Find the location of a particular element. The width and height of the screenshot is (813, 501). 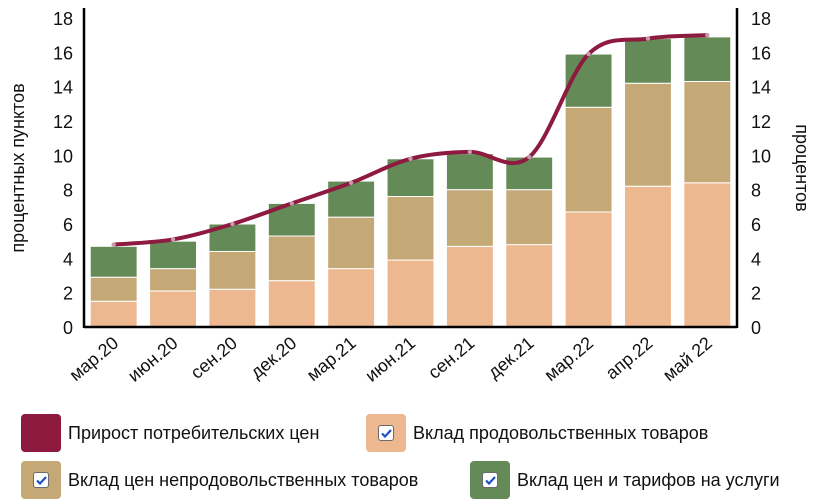

legend-swatch-nonfood is located at coordinates (41, 480).